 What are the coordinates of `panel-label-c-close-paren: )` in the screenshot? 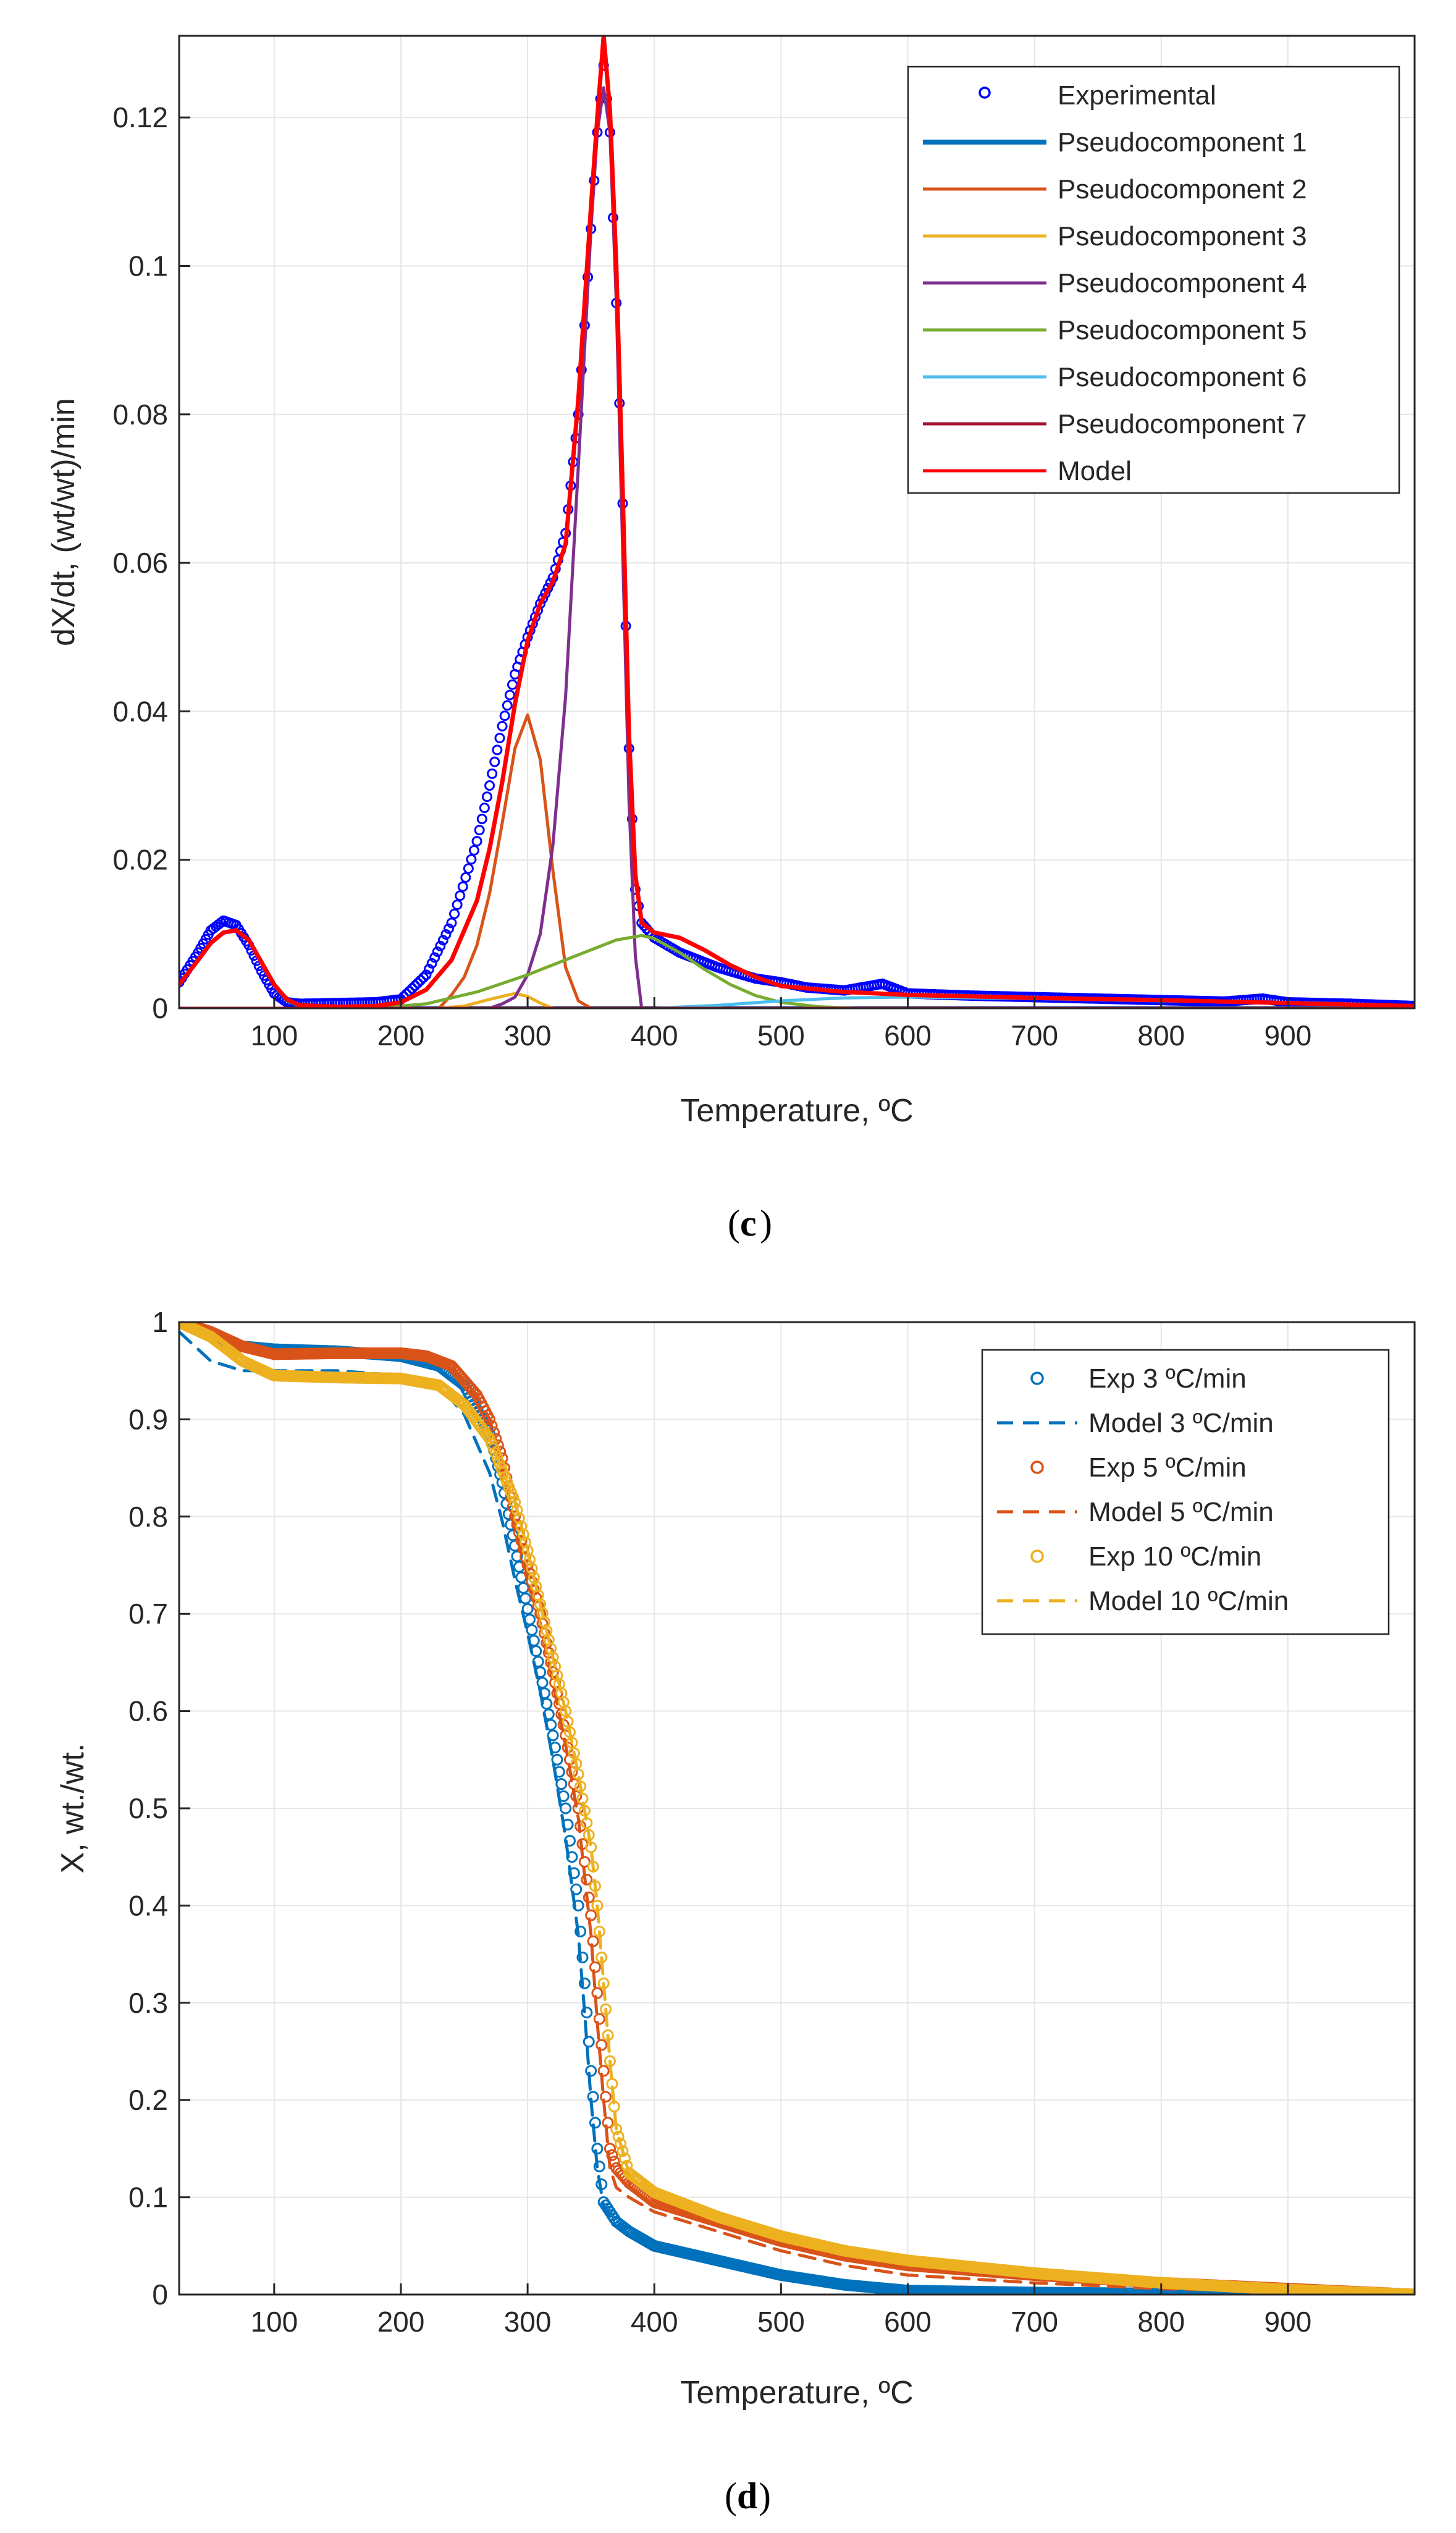 It's located at (766, 1223).